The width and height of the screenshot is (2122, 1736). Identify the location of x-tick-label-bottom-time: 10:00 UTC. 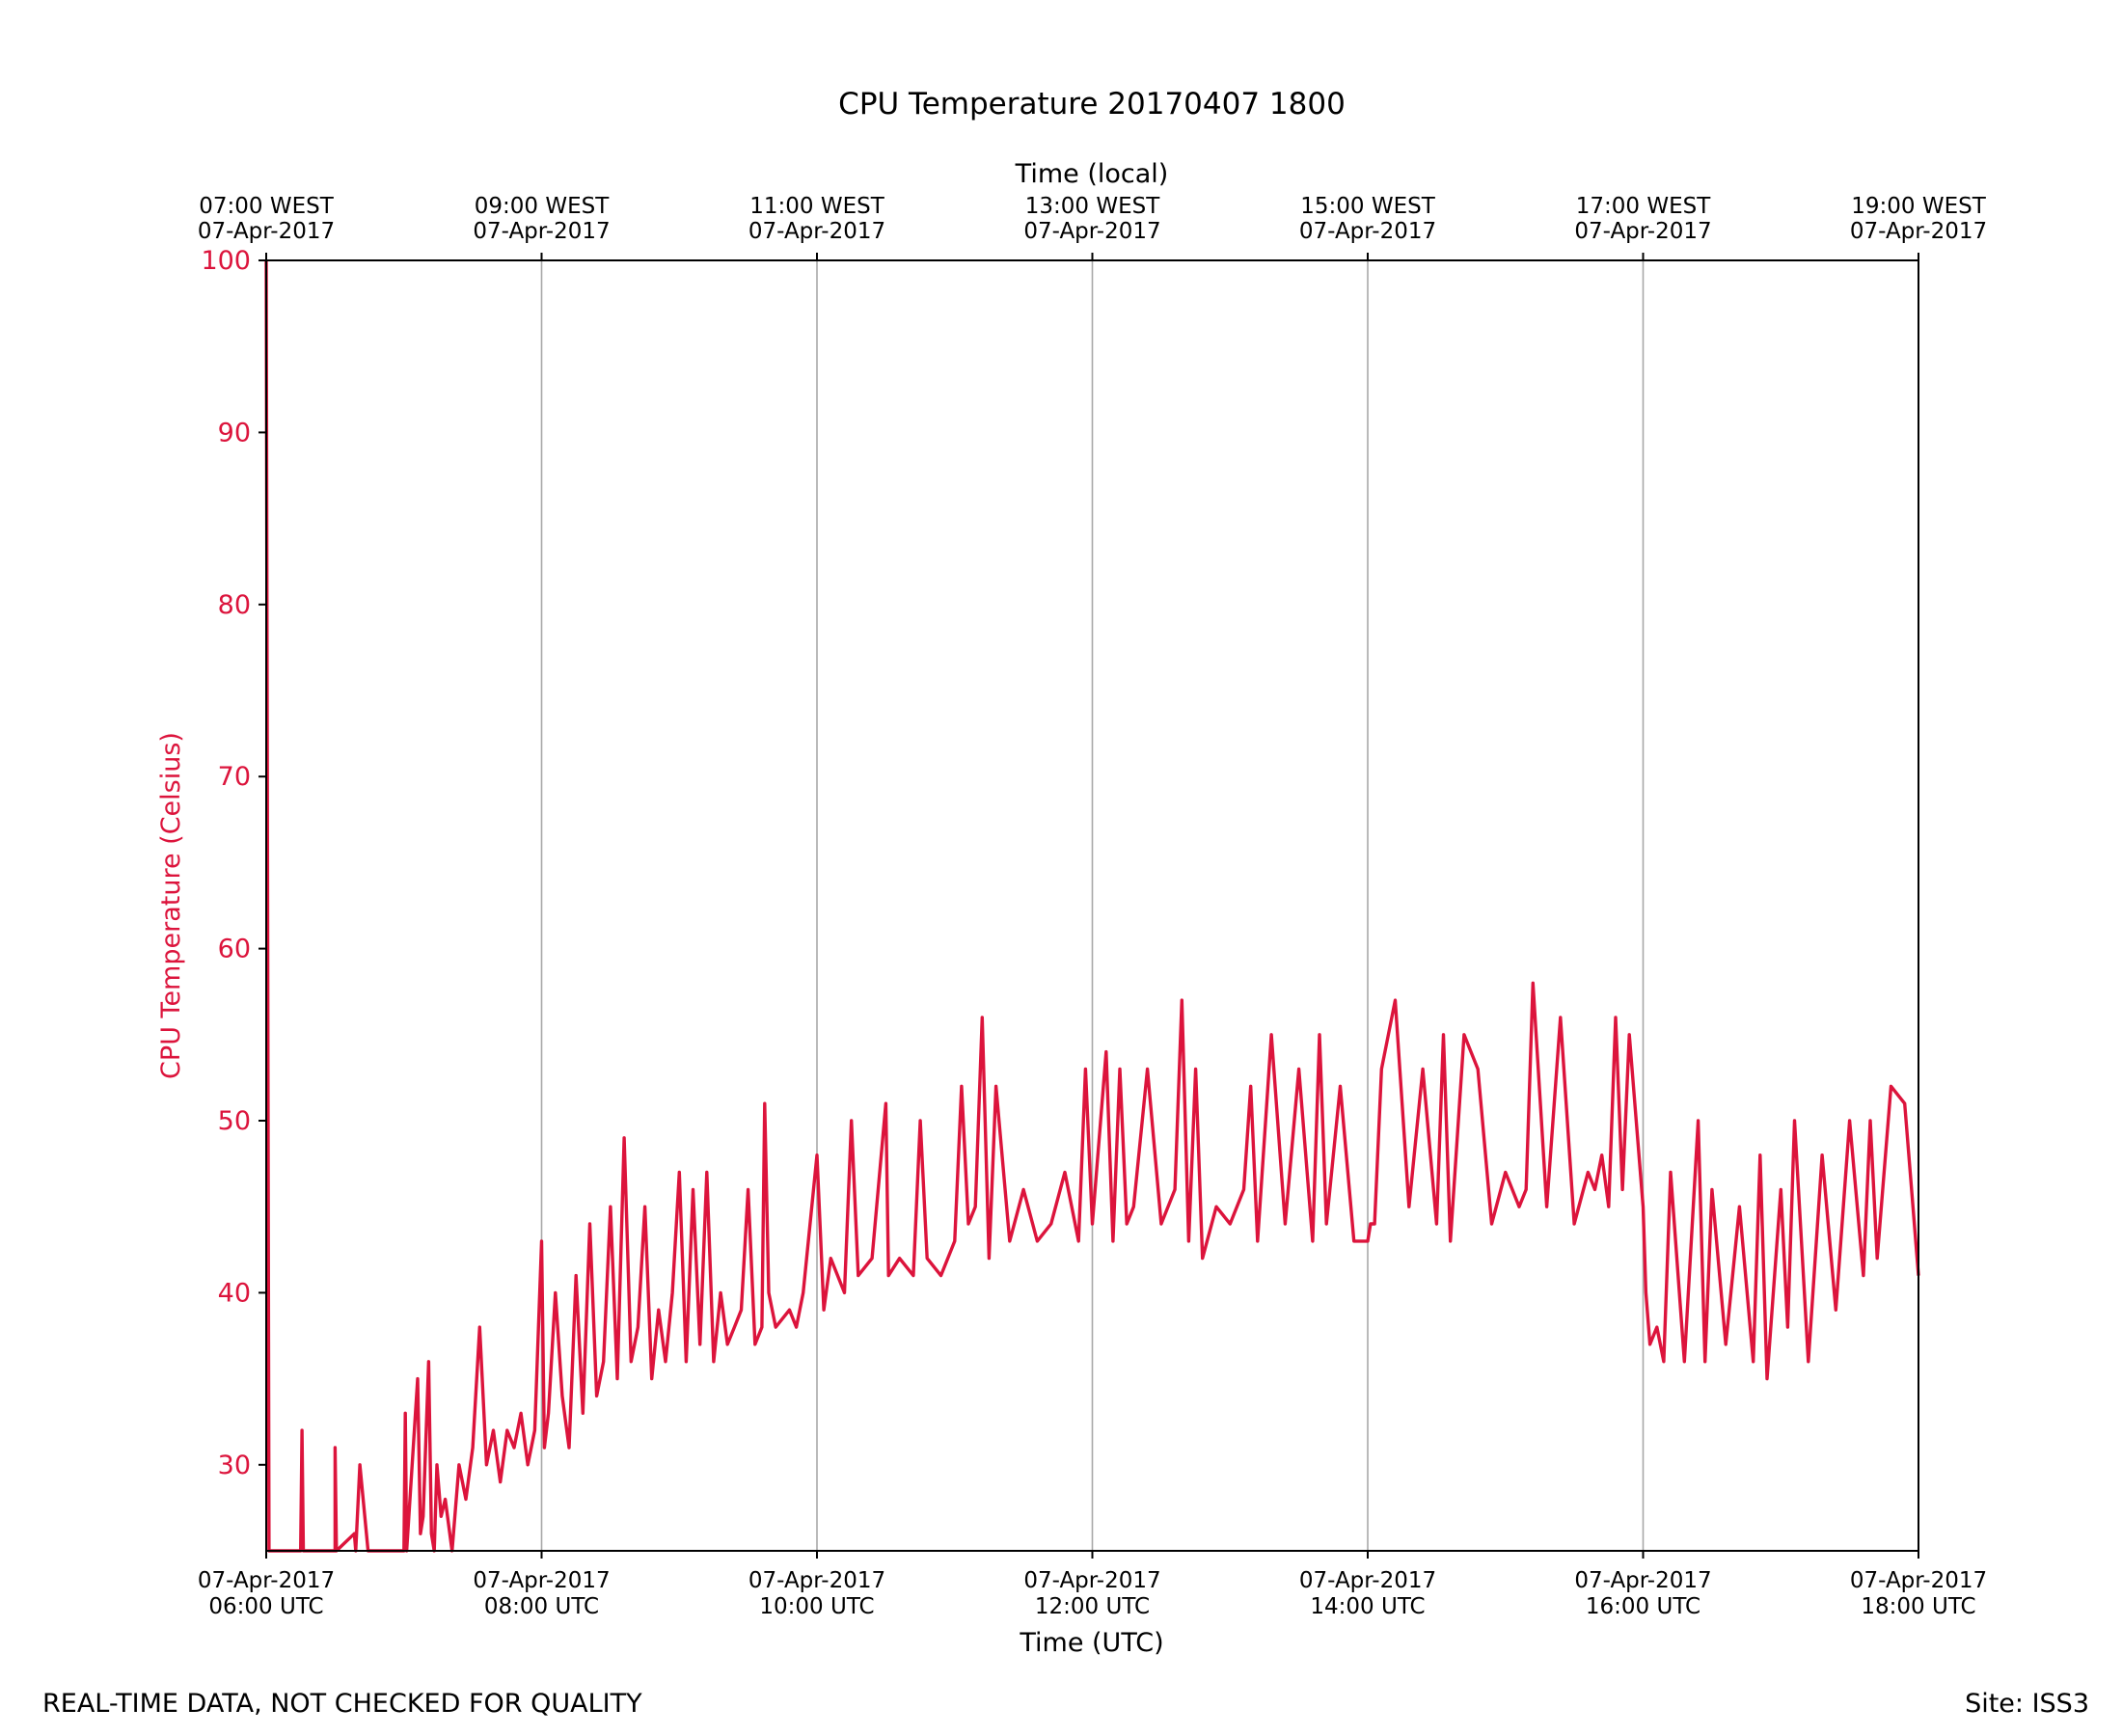
(817, 1606).